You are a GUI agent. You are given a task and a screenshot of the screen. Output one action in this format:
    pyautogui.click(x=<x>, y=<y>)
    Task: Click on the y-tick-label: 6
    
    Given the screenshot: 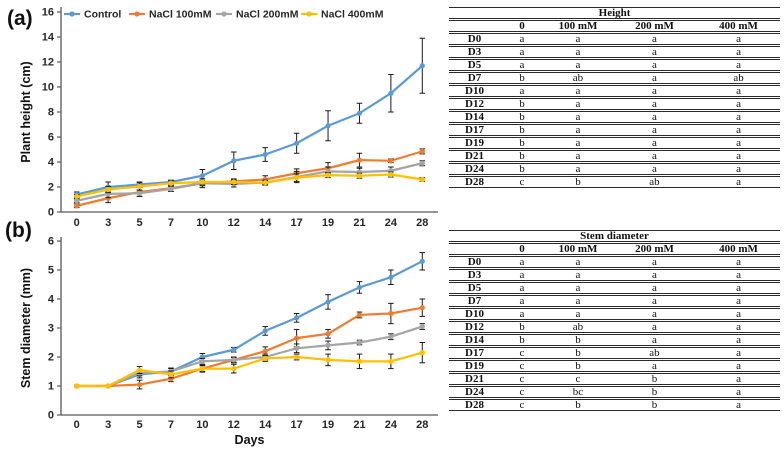 What is the action you would take?
    pyautogui.click(x=51, y=242)
    